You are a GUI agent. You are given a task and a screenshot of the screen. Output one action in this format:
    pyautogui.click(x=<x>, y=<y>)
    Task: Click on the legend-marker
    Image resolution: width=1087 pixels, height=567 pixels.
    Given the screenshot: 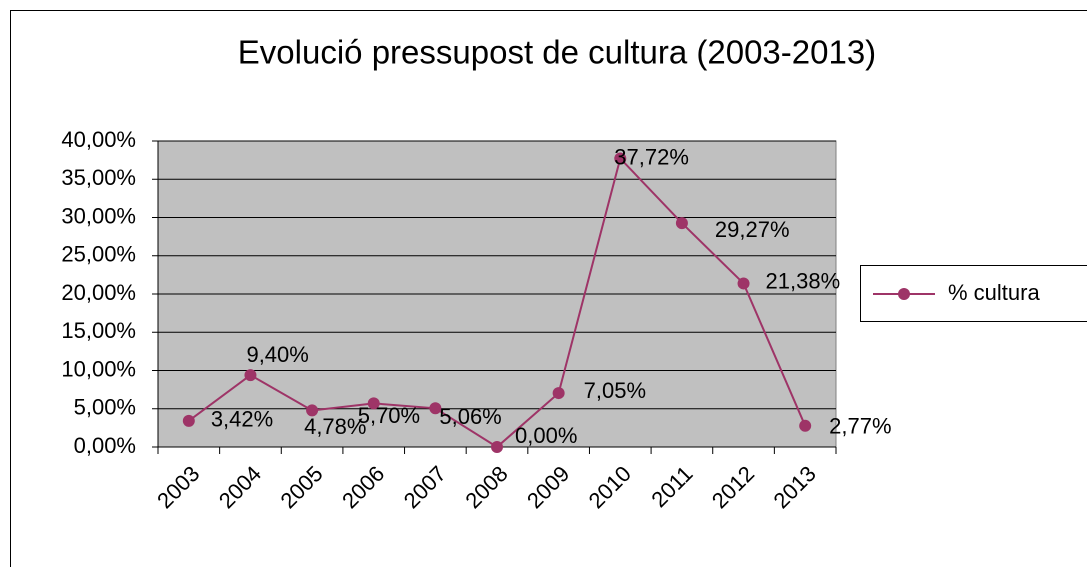 What is the action you would take?
    pyautogui.click(x=904, y=294)
    